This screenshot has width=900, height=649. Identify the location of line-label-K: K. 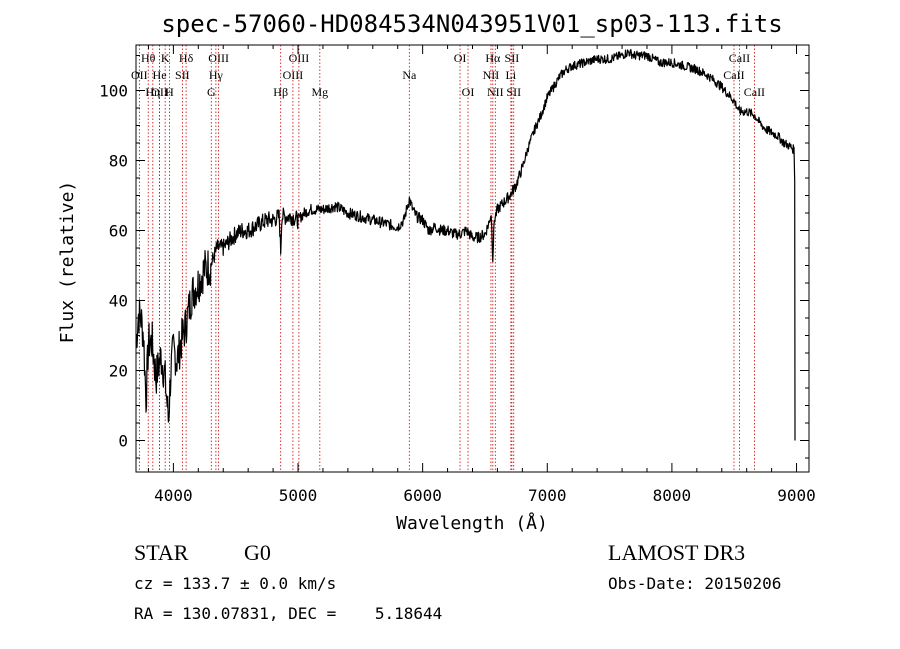
(165, 58).